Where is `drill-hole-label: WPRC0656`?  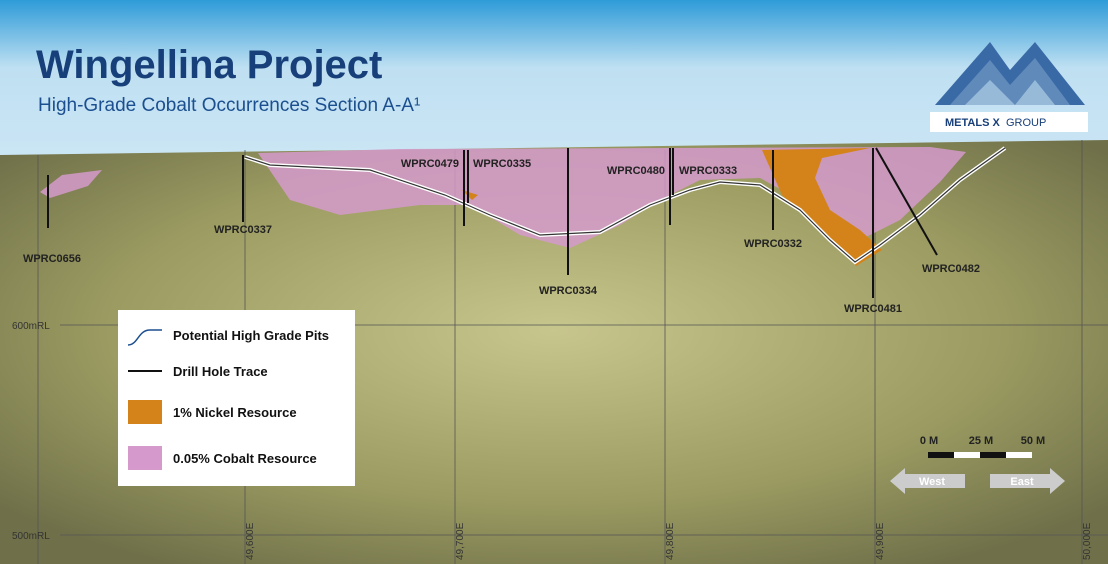
drill-hole-label: WPRC0656 is located at coordinates (52, 259).